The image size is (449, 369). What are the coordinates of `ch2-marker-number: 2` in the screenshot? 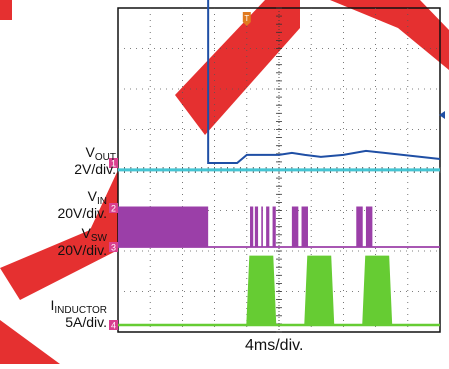 It's located at (113, 209).